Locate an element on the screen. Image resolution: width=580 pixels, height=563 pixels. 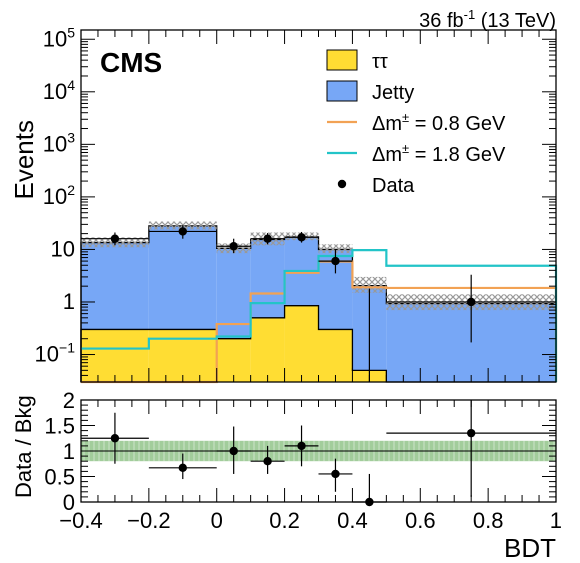
y-tick-label: 10³ is located at coordinates (59, 142).